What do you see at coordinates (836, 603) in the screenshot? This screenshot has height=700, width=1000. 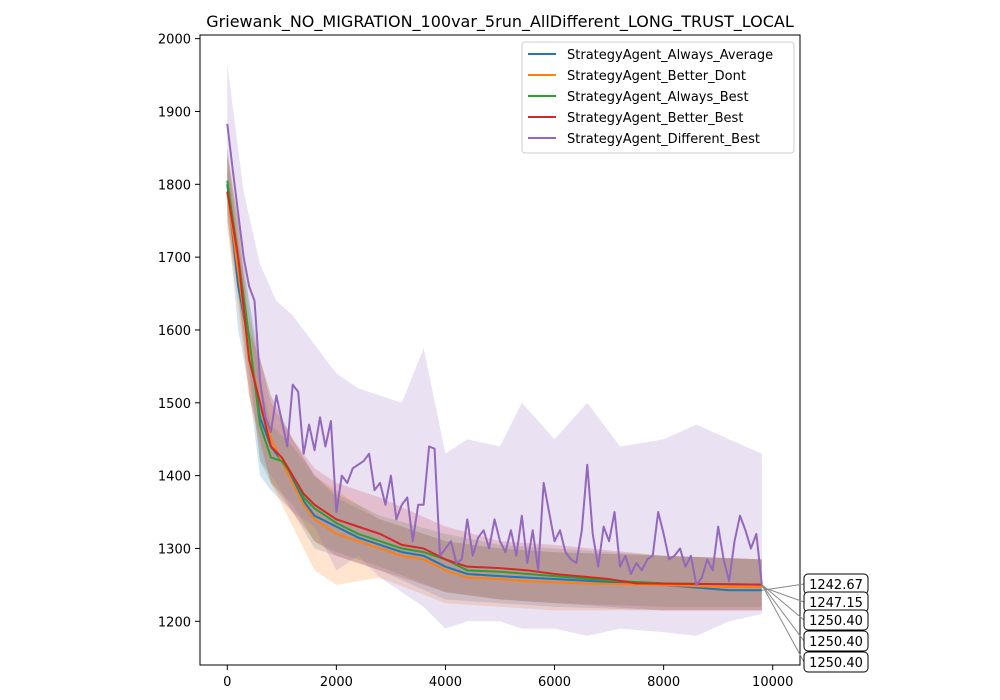 I see `annotation-label: 1247.15` at bounding box center [836, 603].